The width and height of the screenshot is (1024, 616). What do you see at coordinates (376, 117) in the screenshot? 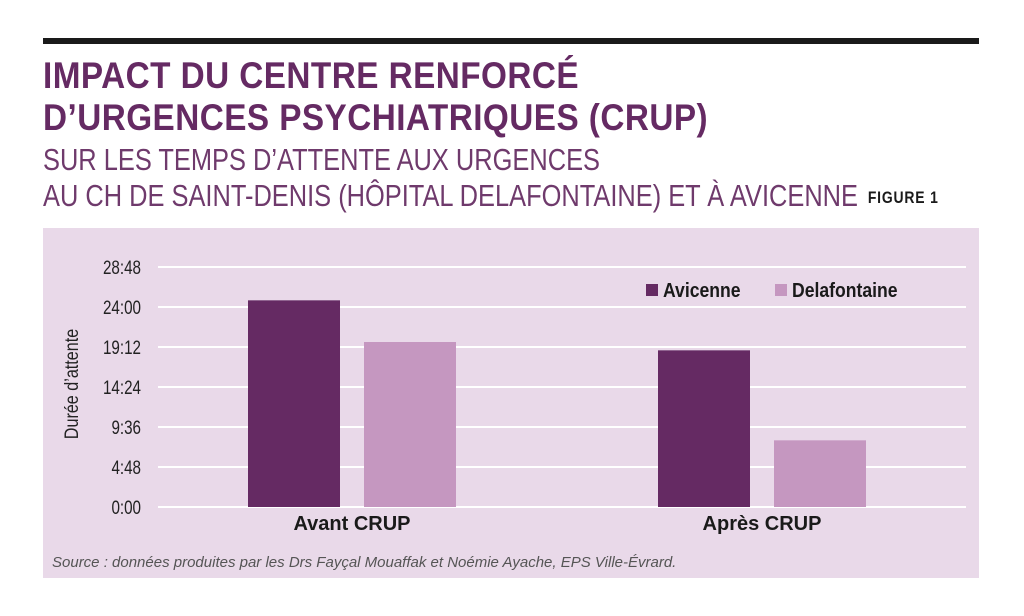
I see `title-line-2: D’URGENCES PSYCHIATRIQUES (CRUP)` at bounding box center [376, 117].